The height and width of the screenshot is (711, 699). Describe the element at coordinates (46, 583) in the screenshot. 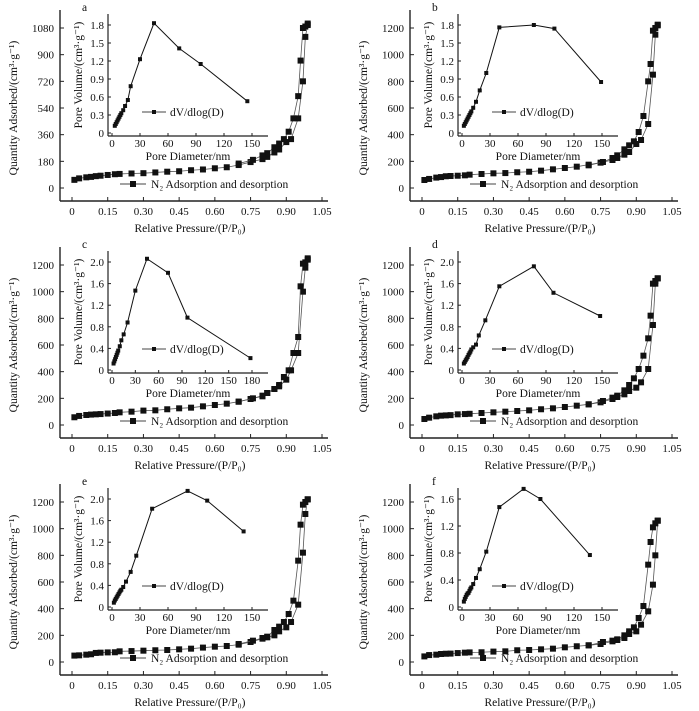

I see `main-y-tick-label: 600` at that location.